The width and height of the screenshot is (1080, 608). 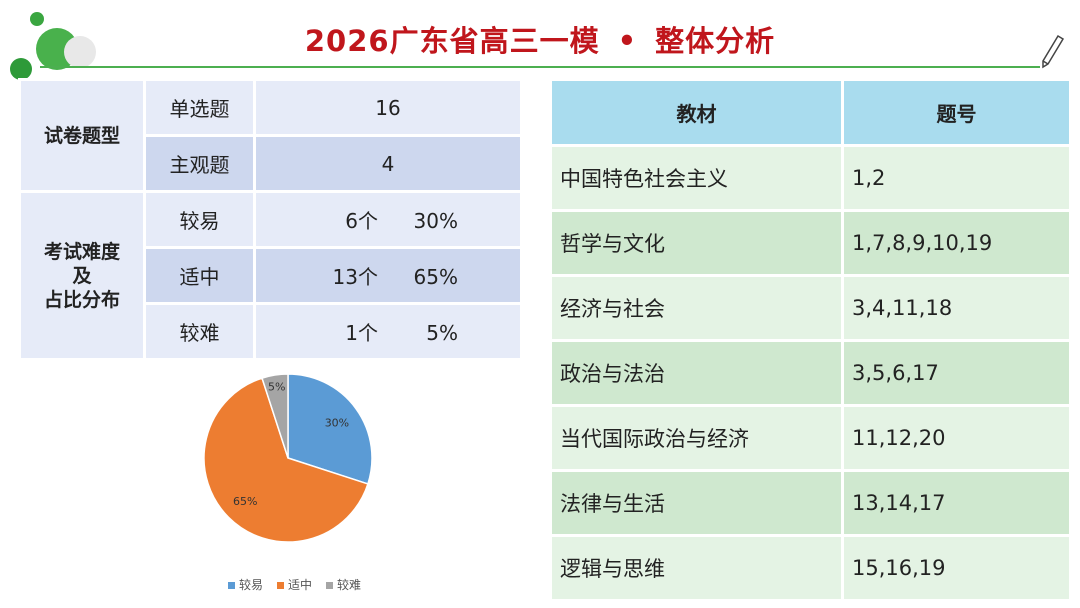 I want to click on row-value: 4, so click(x=388, y=163).